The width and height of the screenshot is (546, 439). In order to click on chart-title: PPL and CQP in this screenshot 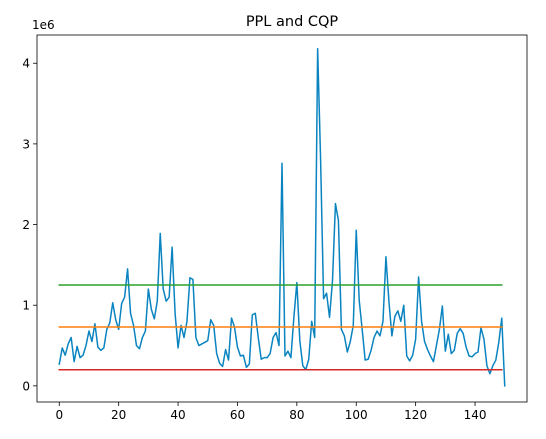, I will do `click(292, 22)`.